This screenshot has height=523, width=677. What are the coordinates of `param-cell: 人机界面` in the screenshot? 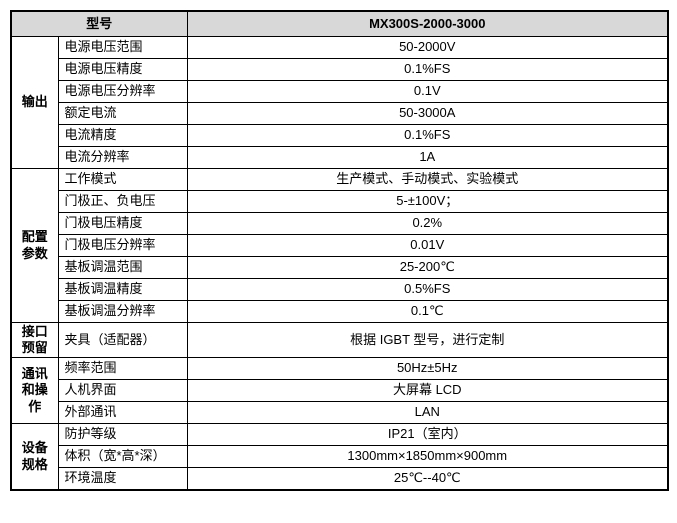 It's located at (122, 390).